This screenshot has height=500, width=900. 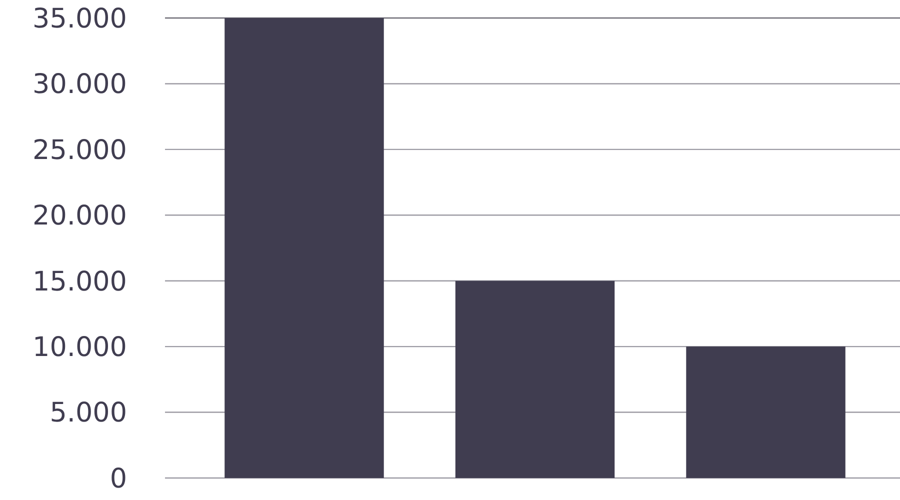 I want to click on y-tick-label: 25.000, so click(x=79, y=150).